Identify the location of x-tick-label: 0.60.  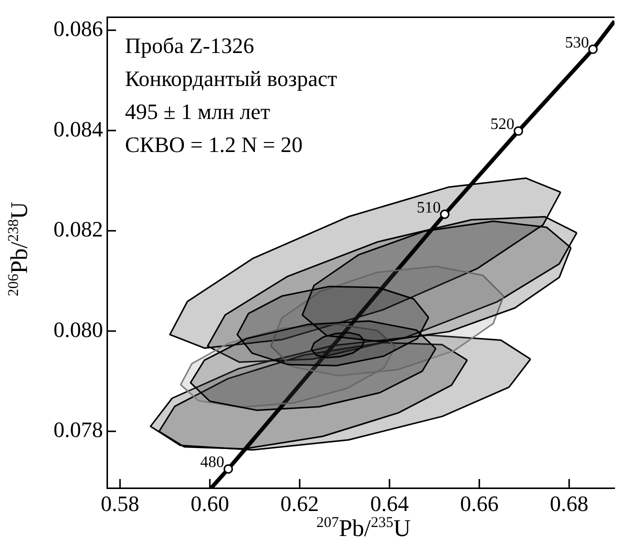
(210, 503).